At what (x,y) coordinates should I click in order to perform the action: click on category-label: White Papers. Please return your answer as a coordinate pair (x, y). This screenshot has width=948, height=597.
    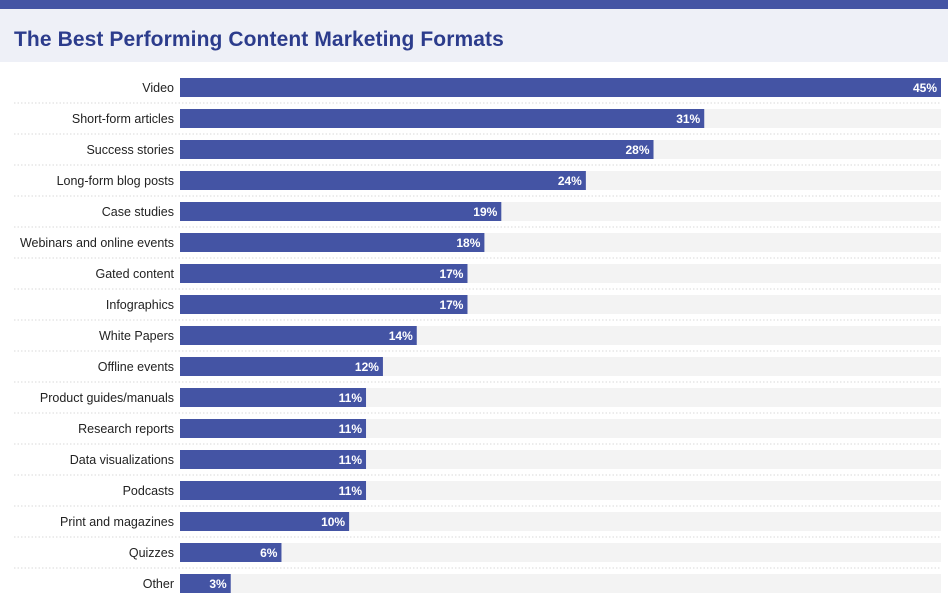
    Looking at the image, I should click on (136, 336).